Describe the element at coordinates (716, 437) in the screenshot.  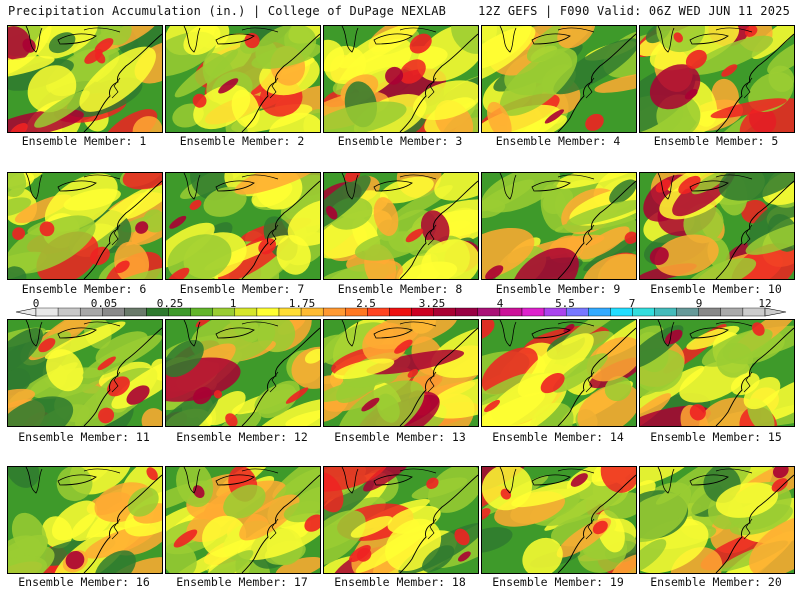
I see `ensemble-member-label: Ensemble Member: 15` at that location.